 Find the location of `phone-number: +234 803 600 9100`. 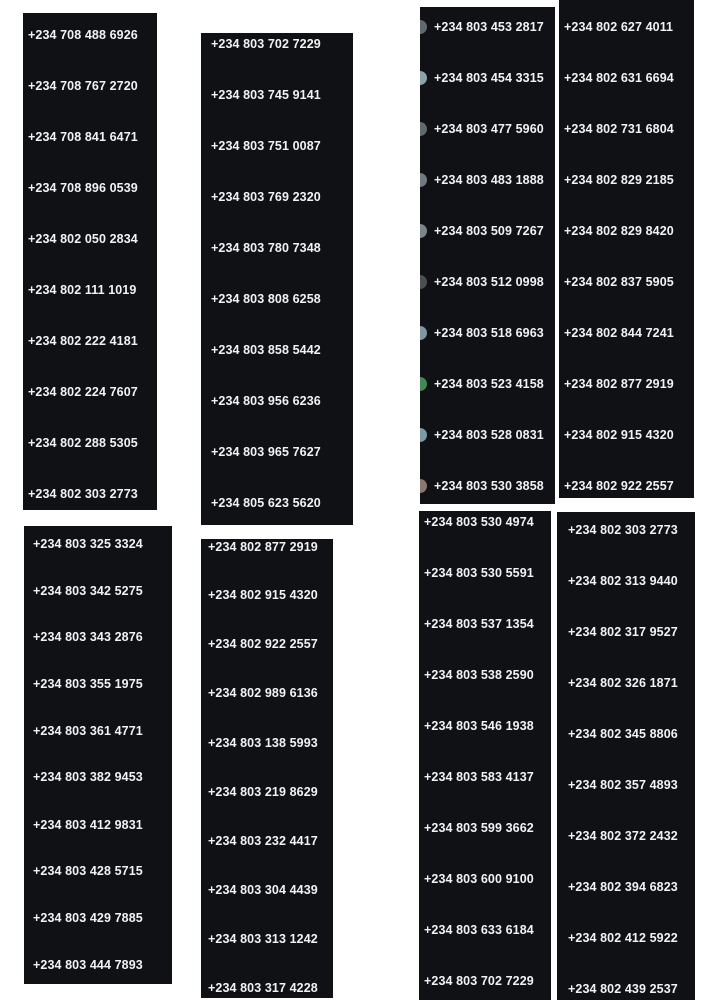

phone-number: +234 803 600 9100 is located at coordinates (479, 879).